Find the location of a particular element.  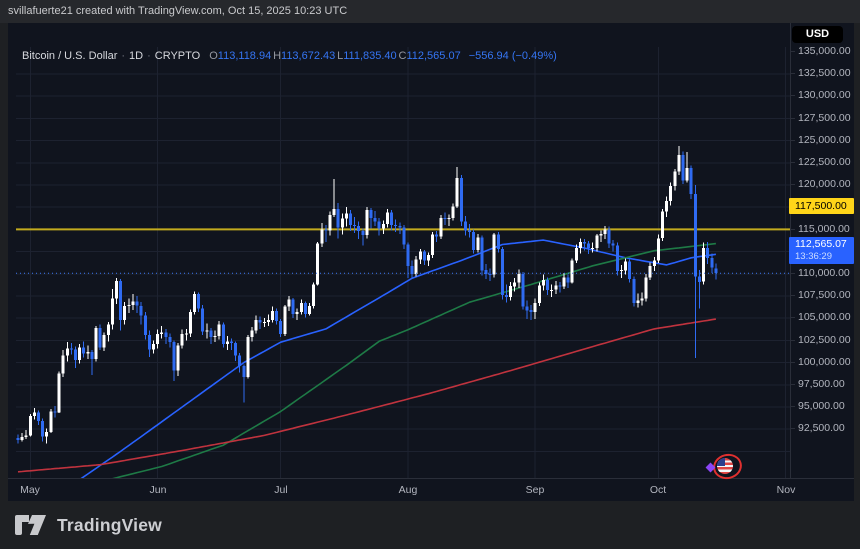

low-value: 111,835.40 is located at coordinates (370, 56).